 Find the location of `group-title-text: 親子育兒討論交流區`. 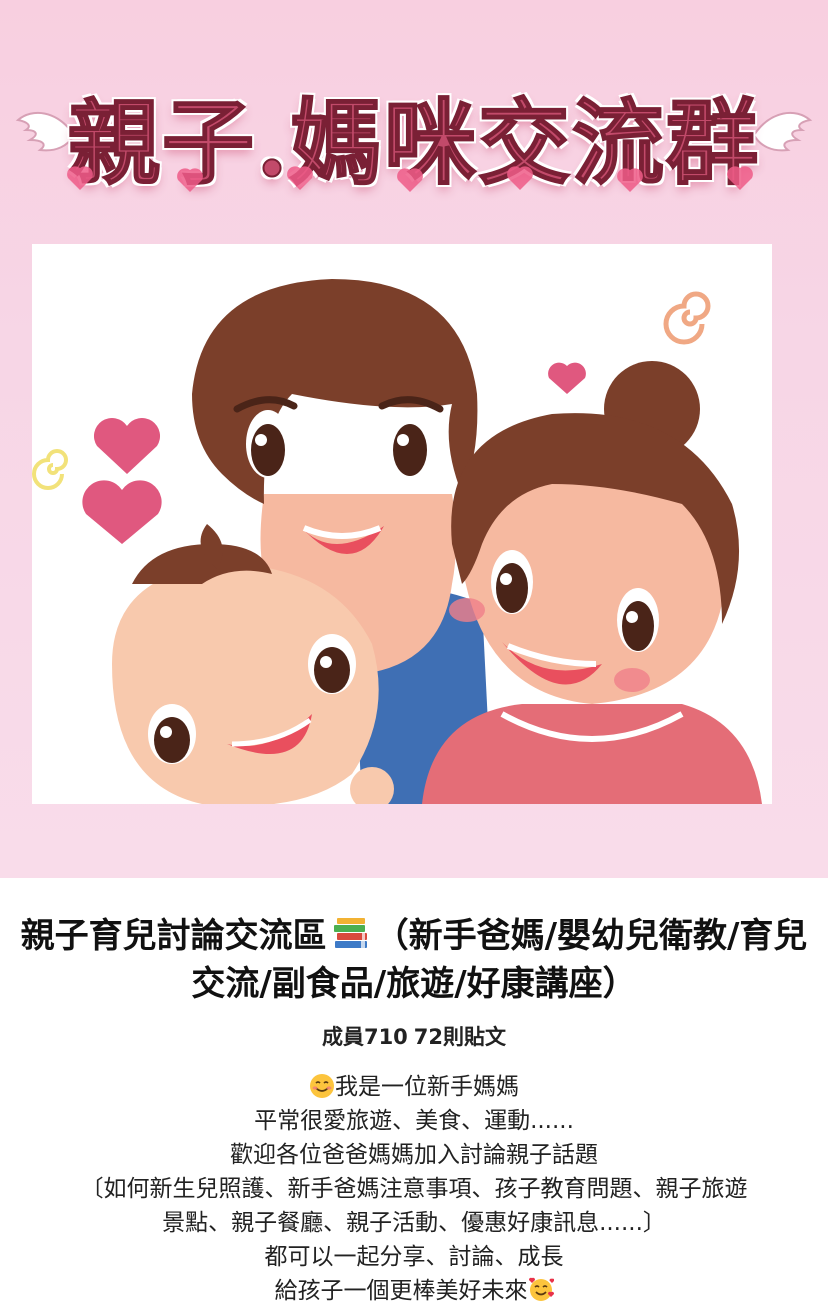

group-title-text: 親子育兒討論交流區 is located at coordinates (173, 936).